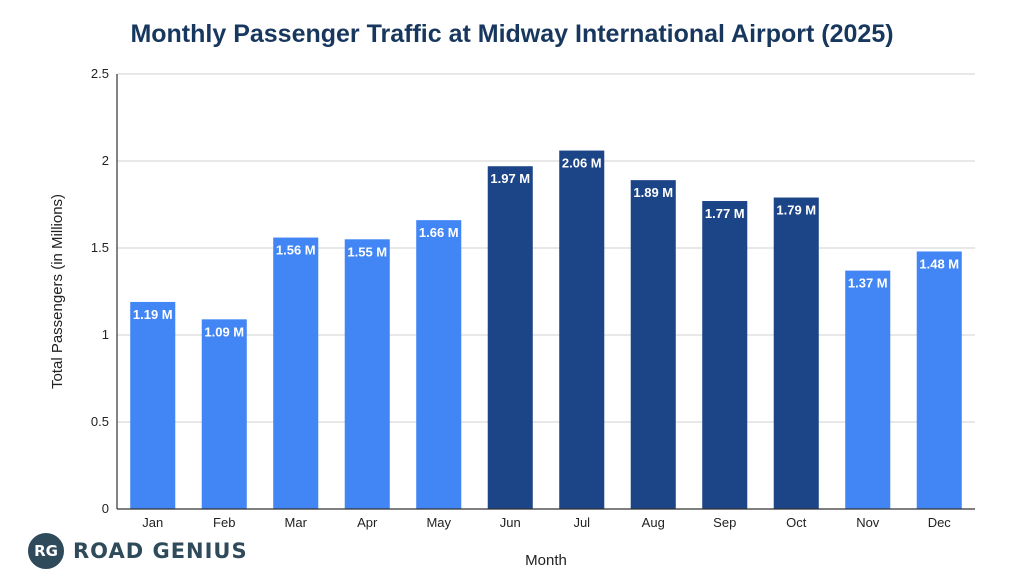 The height and width of the screenshot is (582, 1024). I want to click on brand-logo: RG ROAD GENIUS, so click(138, 551).